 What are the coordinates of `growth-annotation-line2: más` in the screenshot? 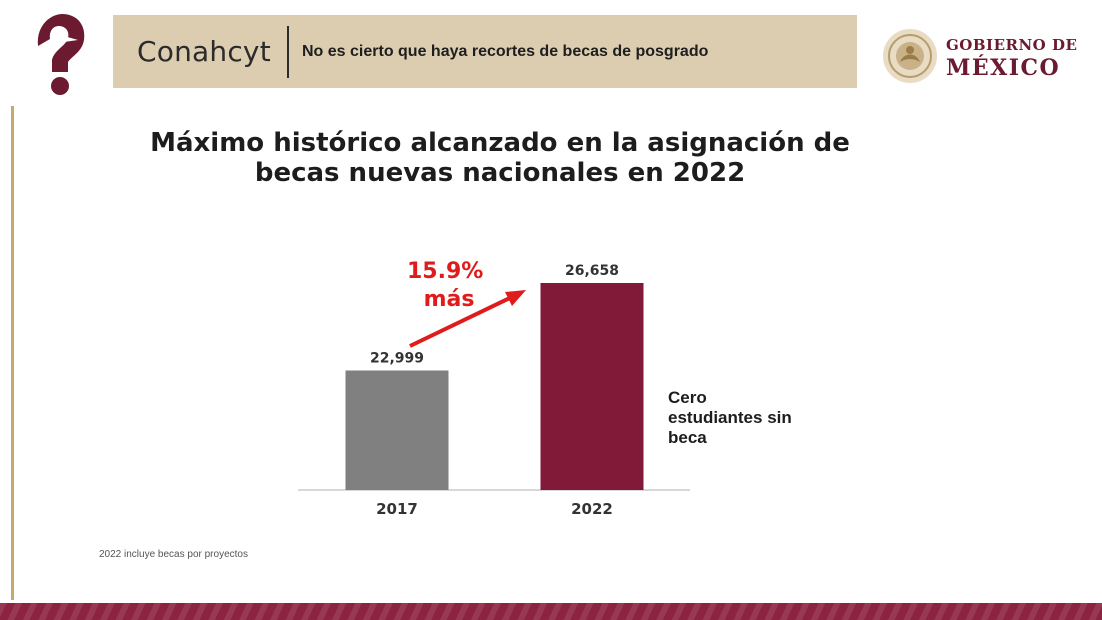 It's located at (449, 299).